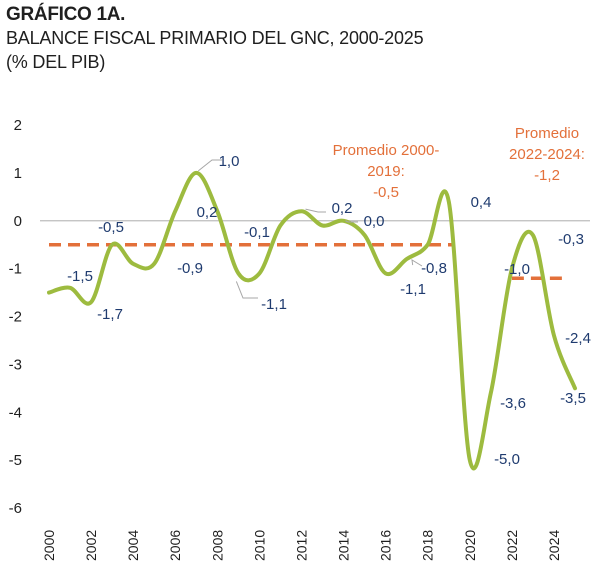 This screenshot has width=601, height=575. I want to click on chart-title: GRÁFICO 1A., so click(66, 14).